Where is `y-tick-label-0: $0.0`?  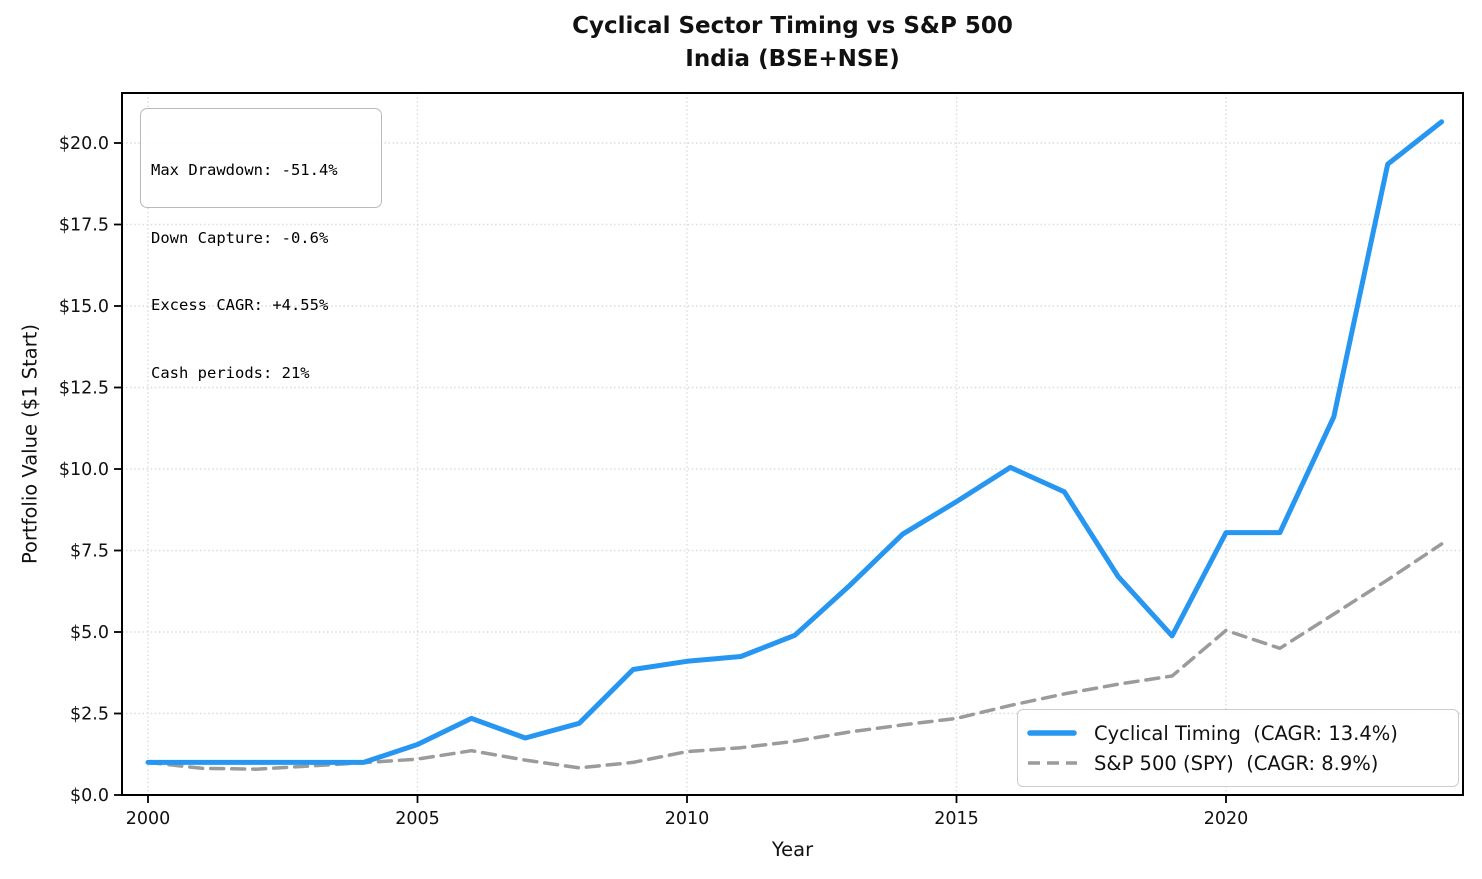 y-tick-label-0: $0.0 is located at coordinates (89, 796).